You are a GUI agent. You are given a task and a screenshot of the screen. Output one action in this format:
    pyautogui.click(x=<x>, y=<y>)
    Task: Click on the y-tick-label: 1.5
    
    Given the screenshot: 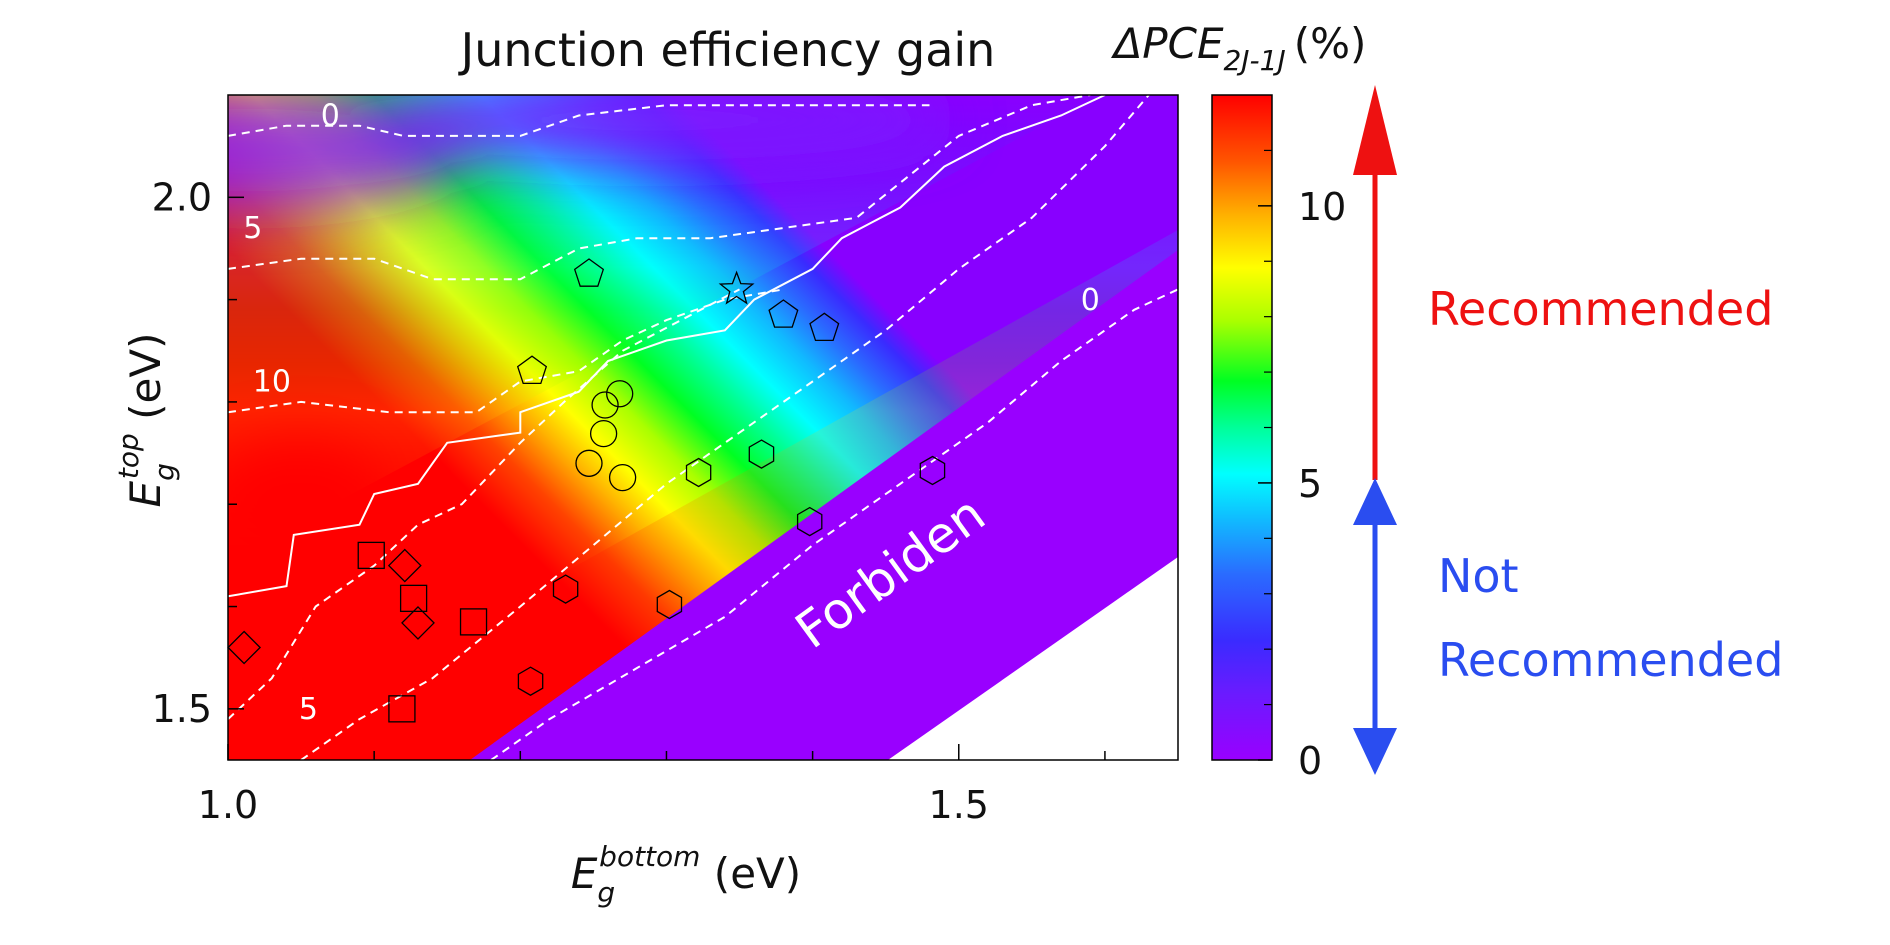 What is the action you would take?
    pyautogui.click(x=182, y=709)
    